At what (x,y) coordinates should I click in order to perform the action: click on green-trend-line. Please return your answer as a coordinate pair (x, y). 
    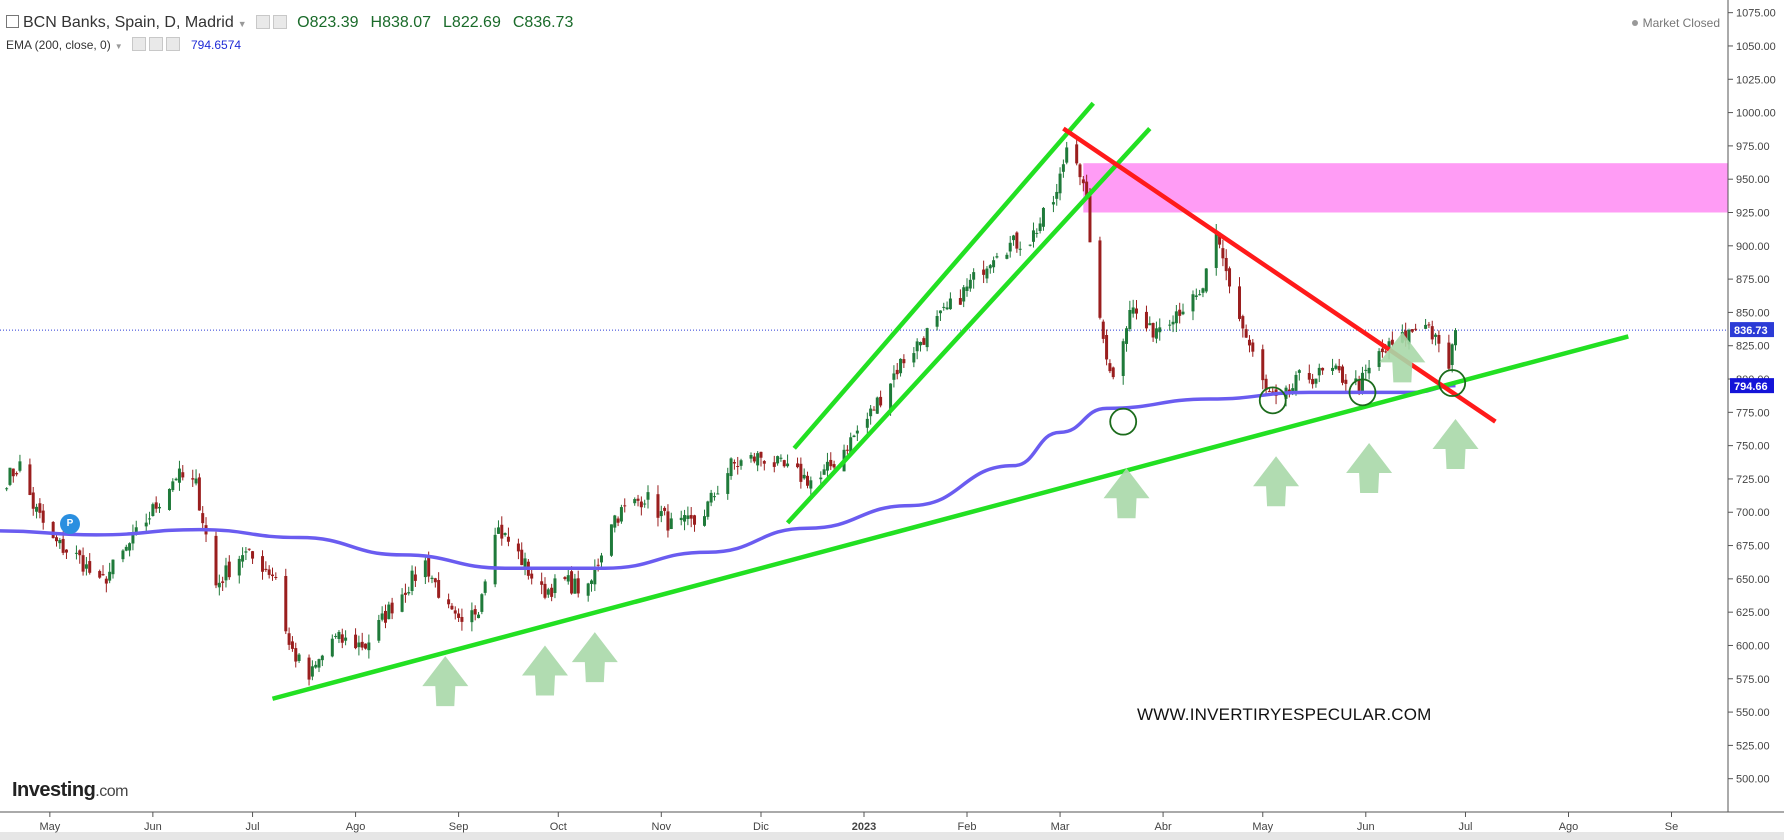
    Looking at the image, I should click on (968, 326).